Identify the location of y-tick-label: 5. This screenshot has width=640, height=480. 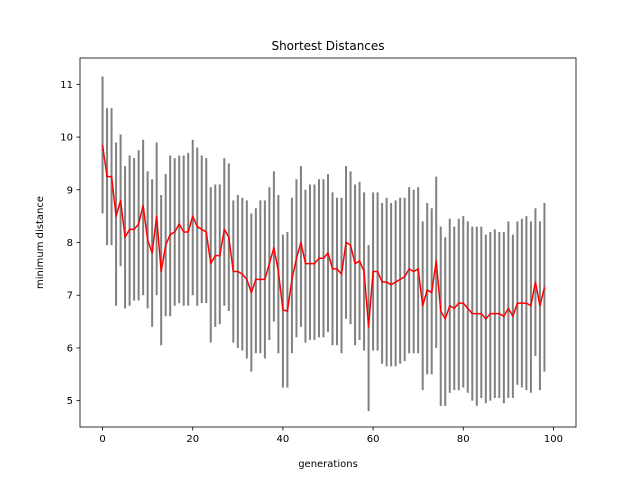
(70, 401).